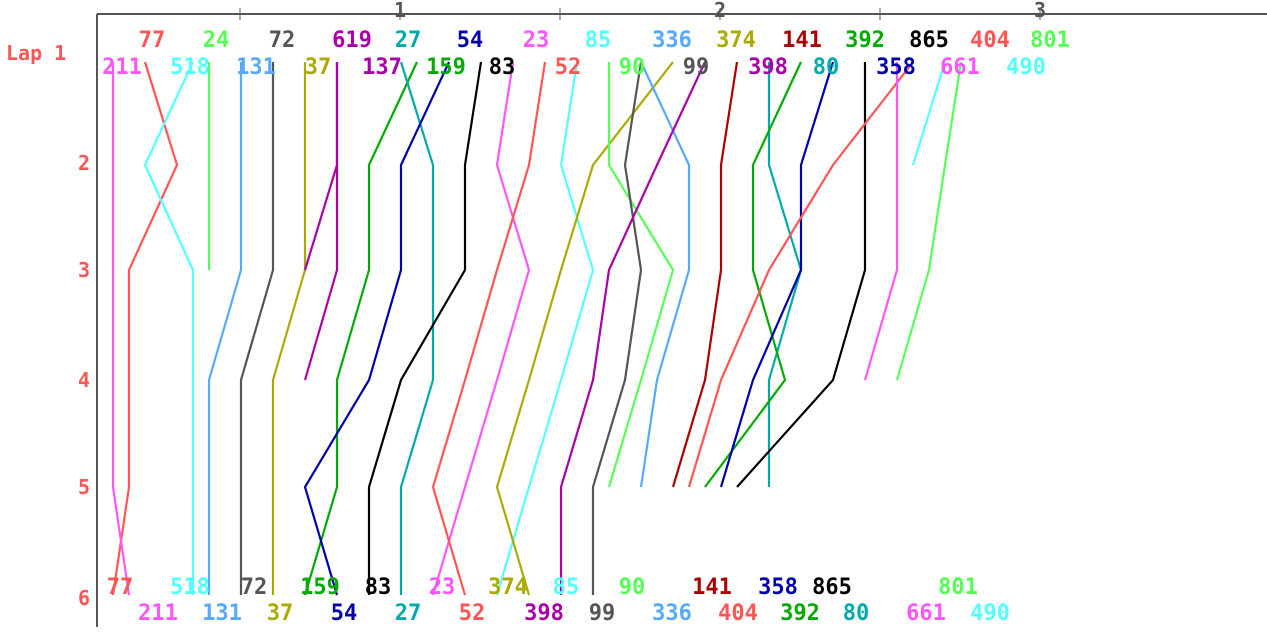 Image resolution: width=1267 pixels, height=632 pixels. What do you see at coordinates (990, 40) in the screenshot?
I see `top-number-label: 404` at bounding box center [990, 40].